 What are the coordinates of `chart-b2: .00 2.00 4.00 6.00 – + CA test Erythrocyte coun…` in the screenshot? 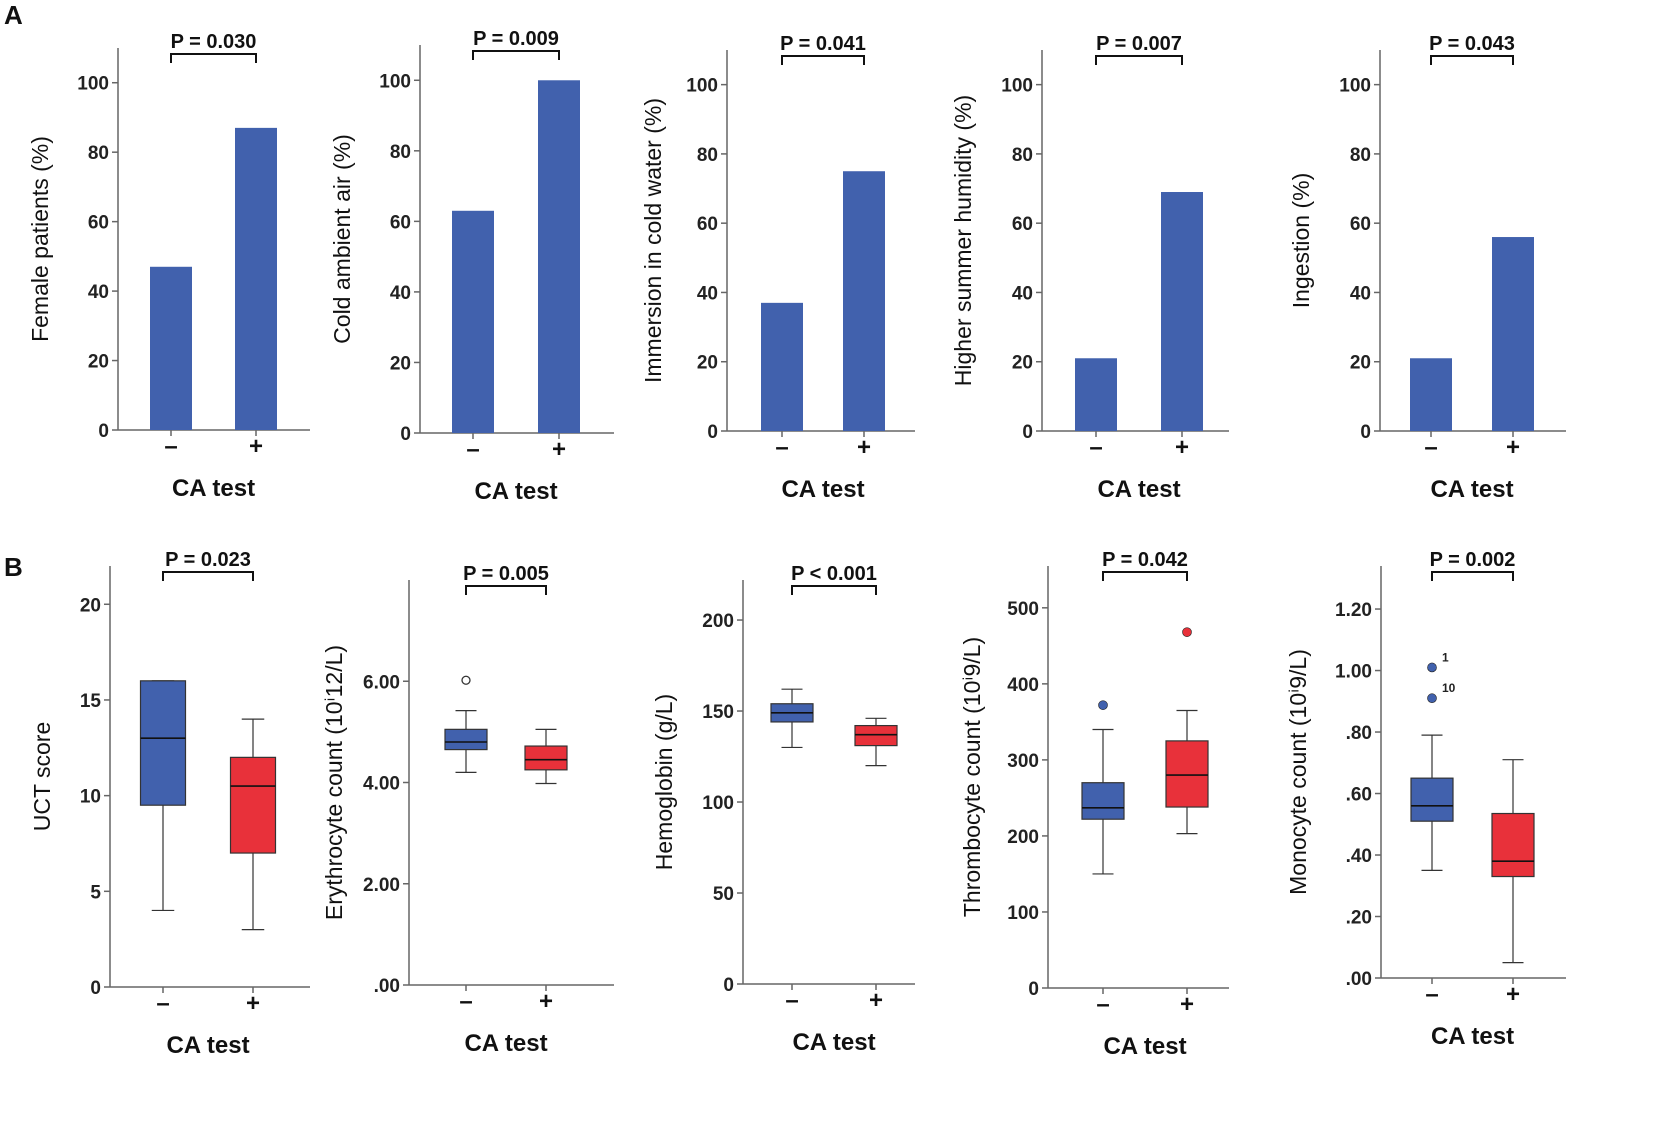 It's located at (467, 810).